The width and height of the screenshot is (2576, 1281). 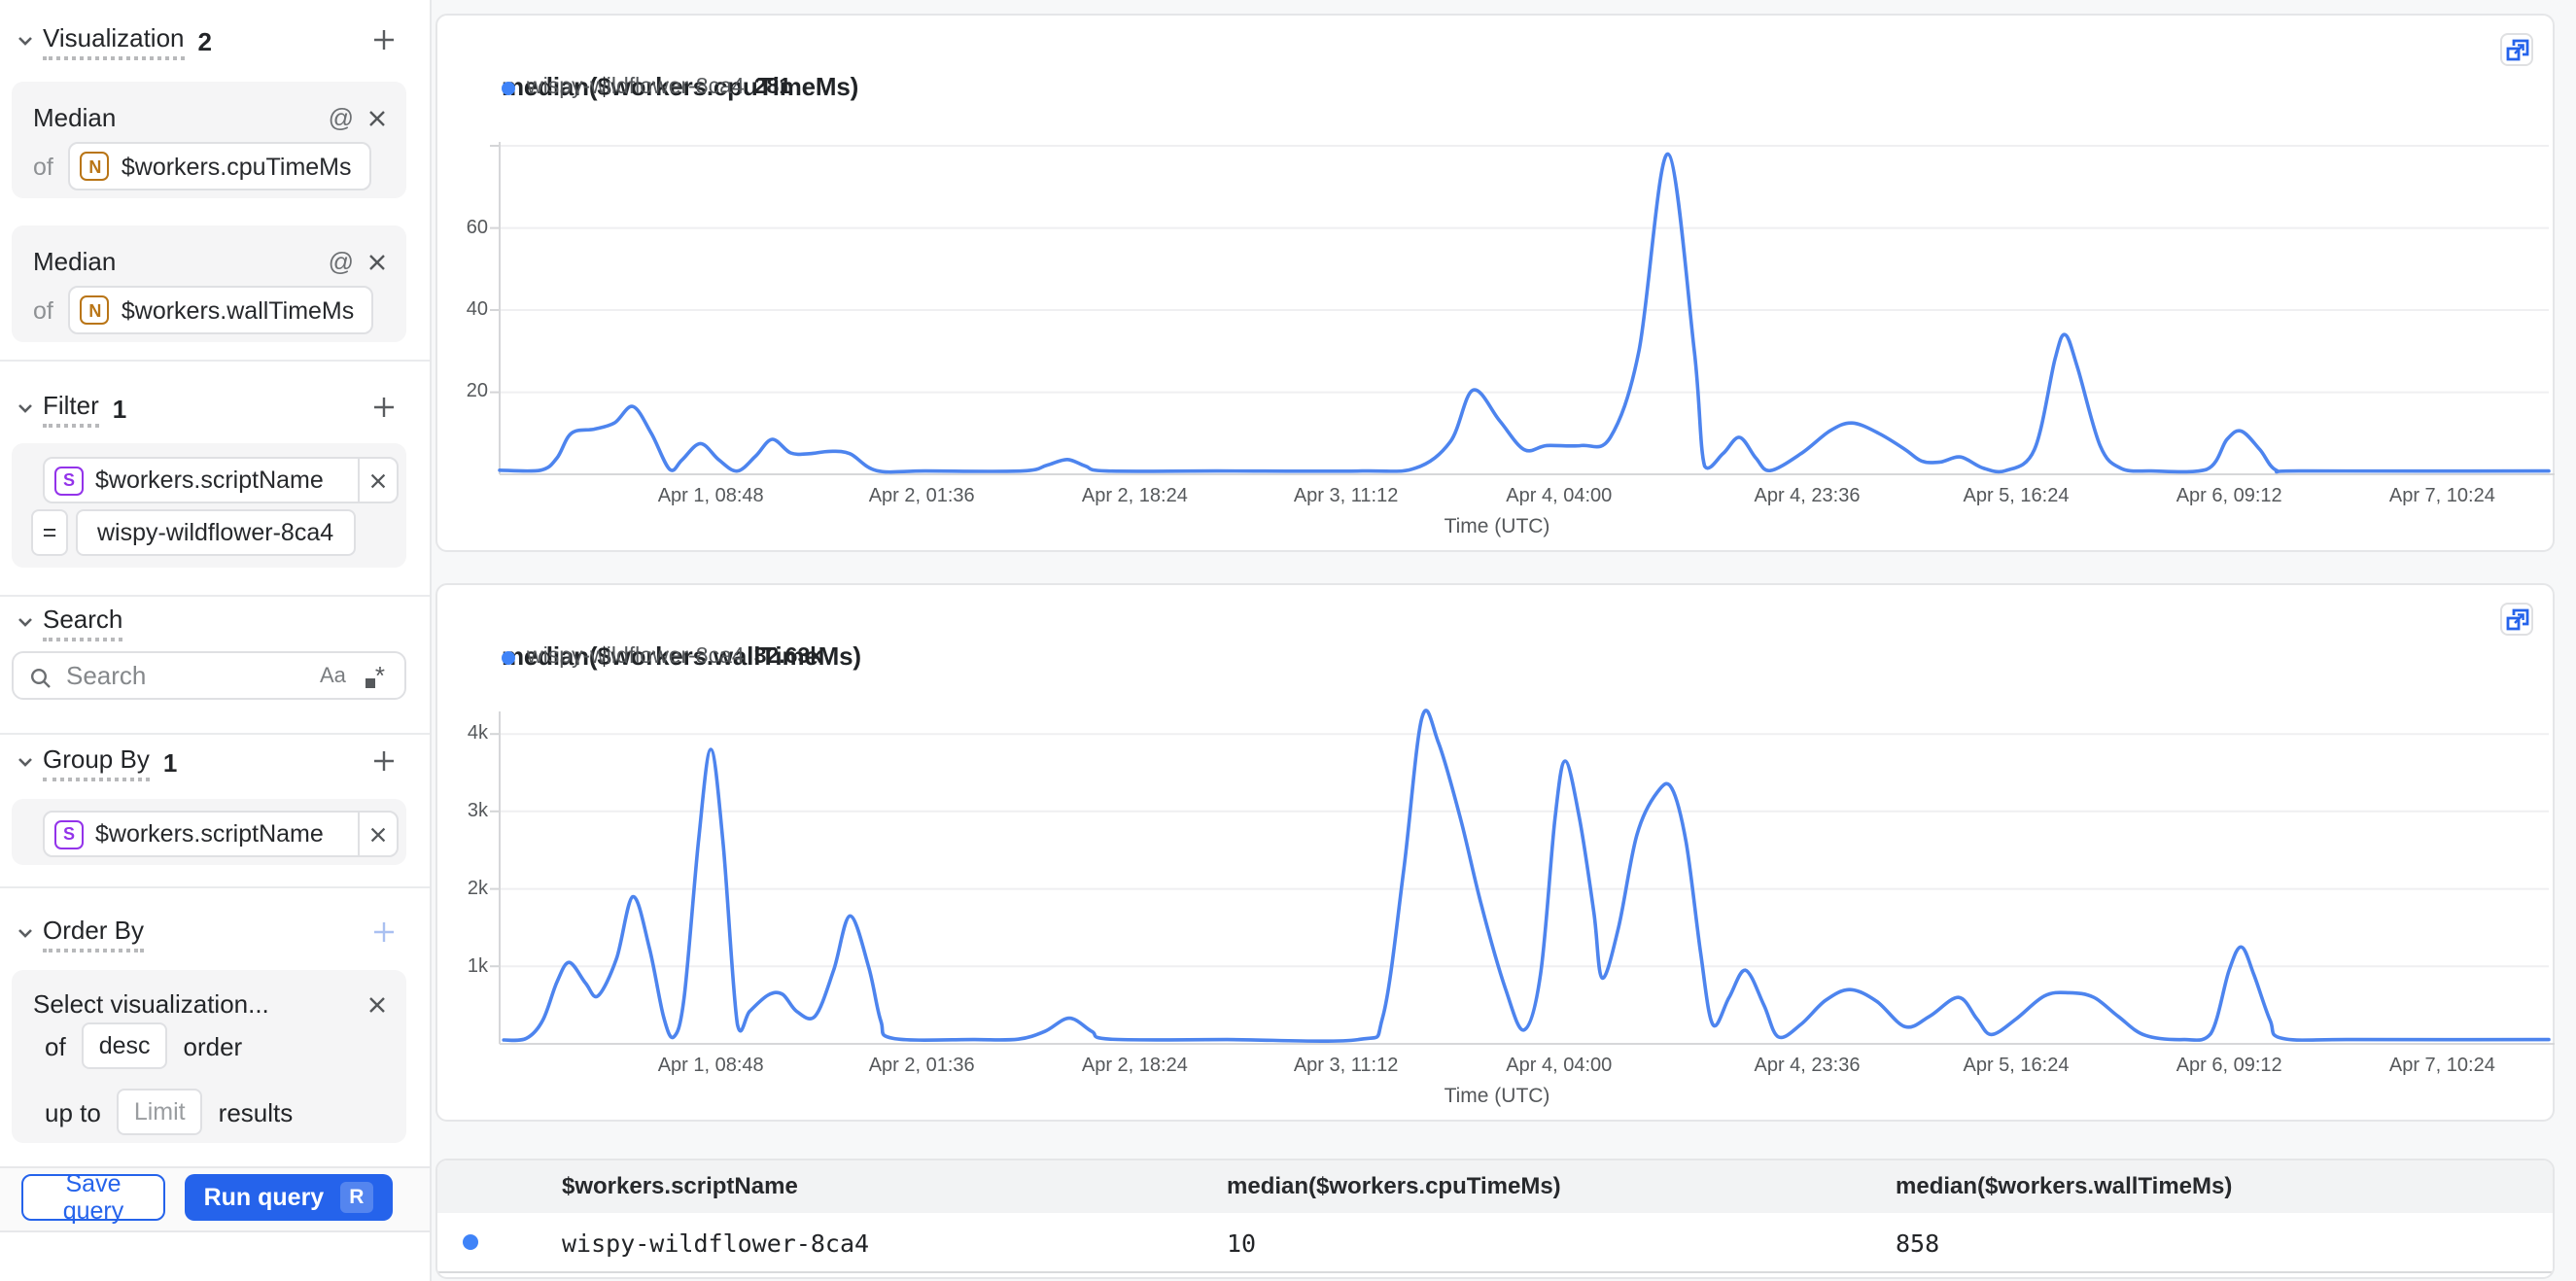 I want to click on run-query-button: Run query R, so click(x=289, y=1197).